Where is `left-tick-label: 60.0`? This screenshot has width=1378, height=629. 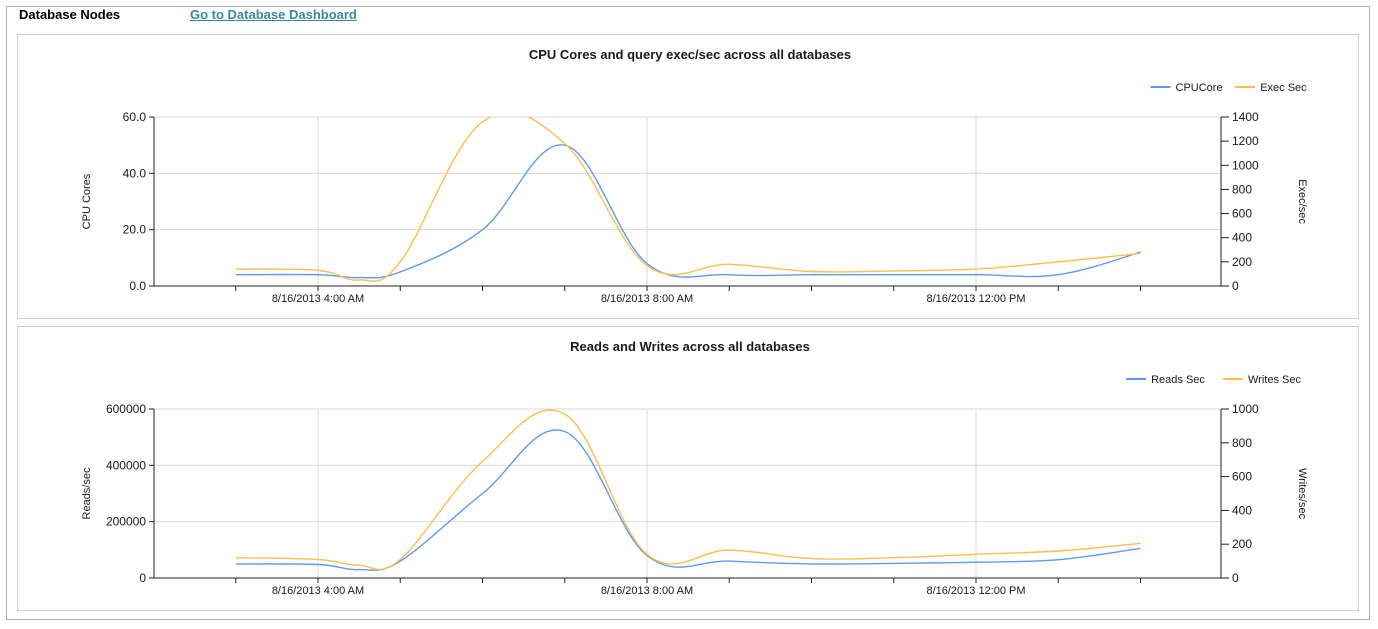 left-tick-label: 60.0 is located at coordinates (135, 117).